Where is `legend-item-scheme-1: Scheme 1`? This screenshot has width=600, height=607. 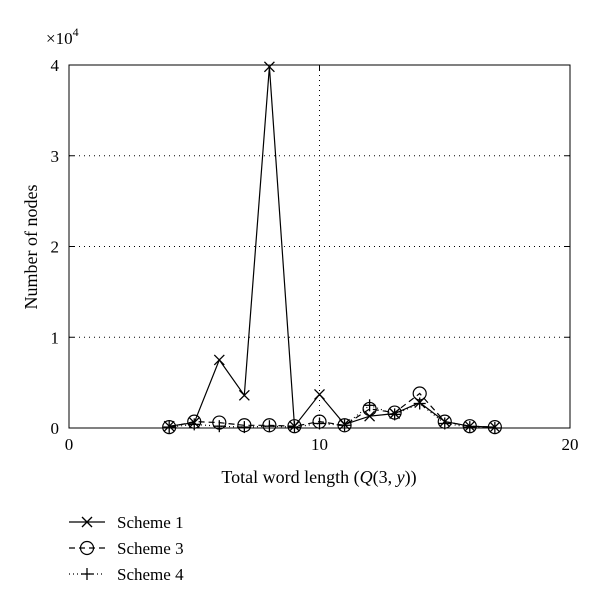
legend-item-scheme-1: Scheme 1 is located at coordinates (126, 522).